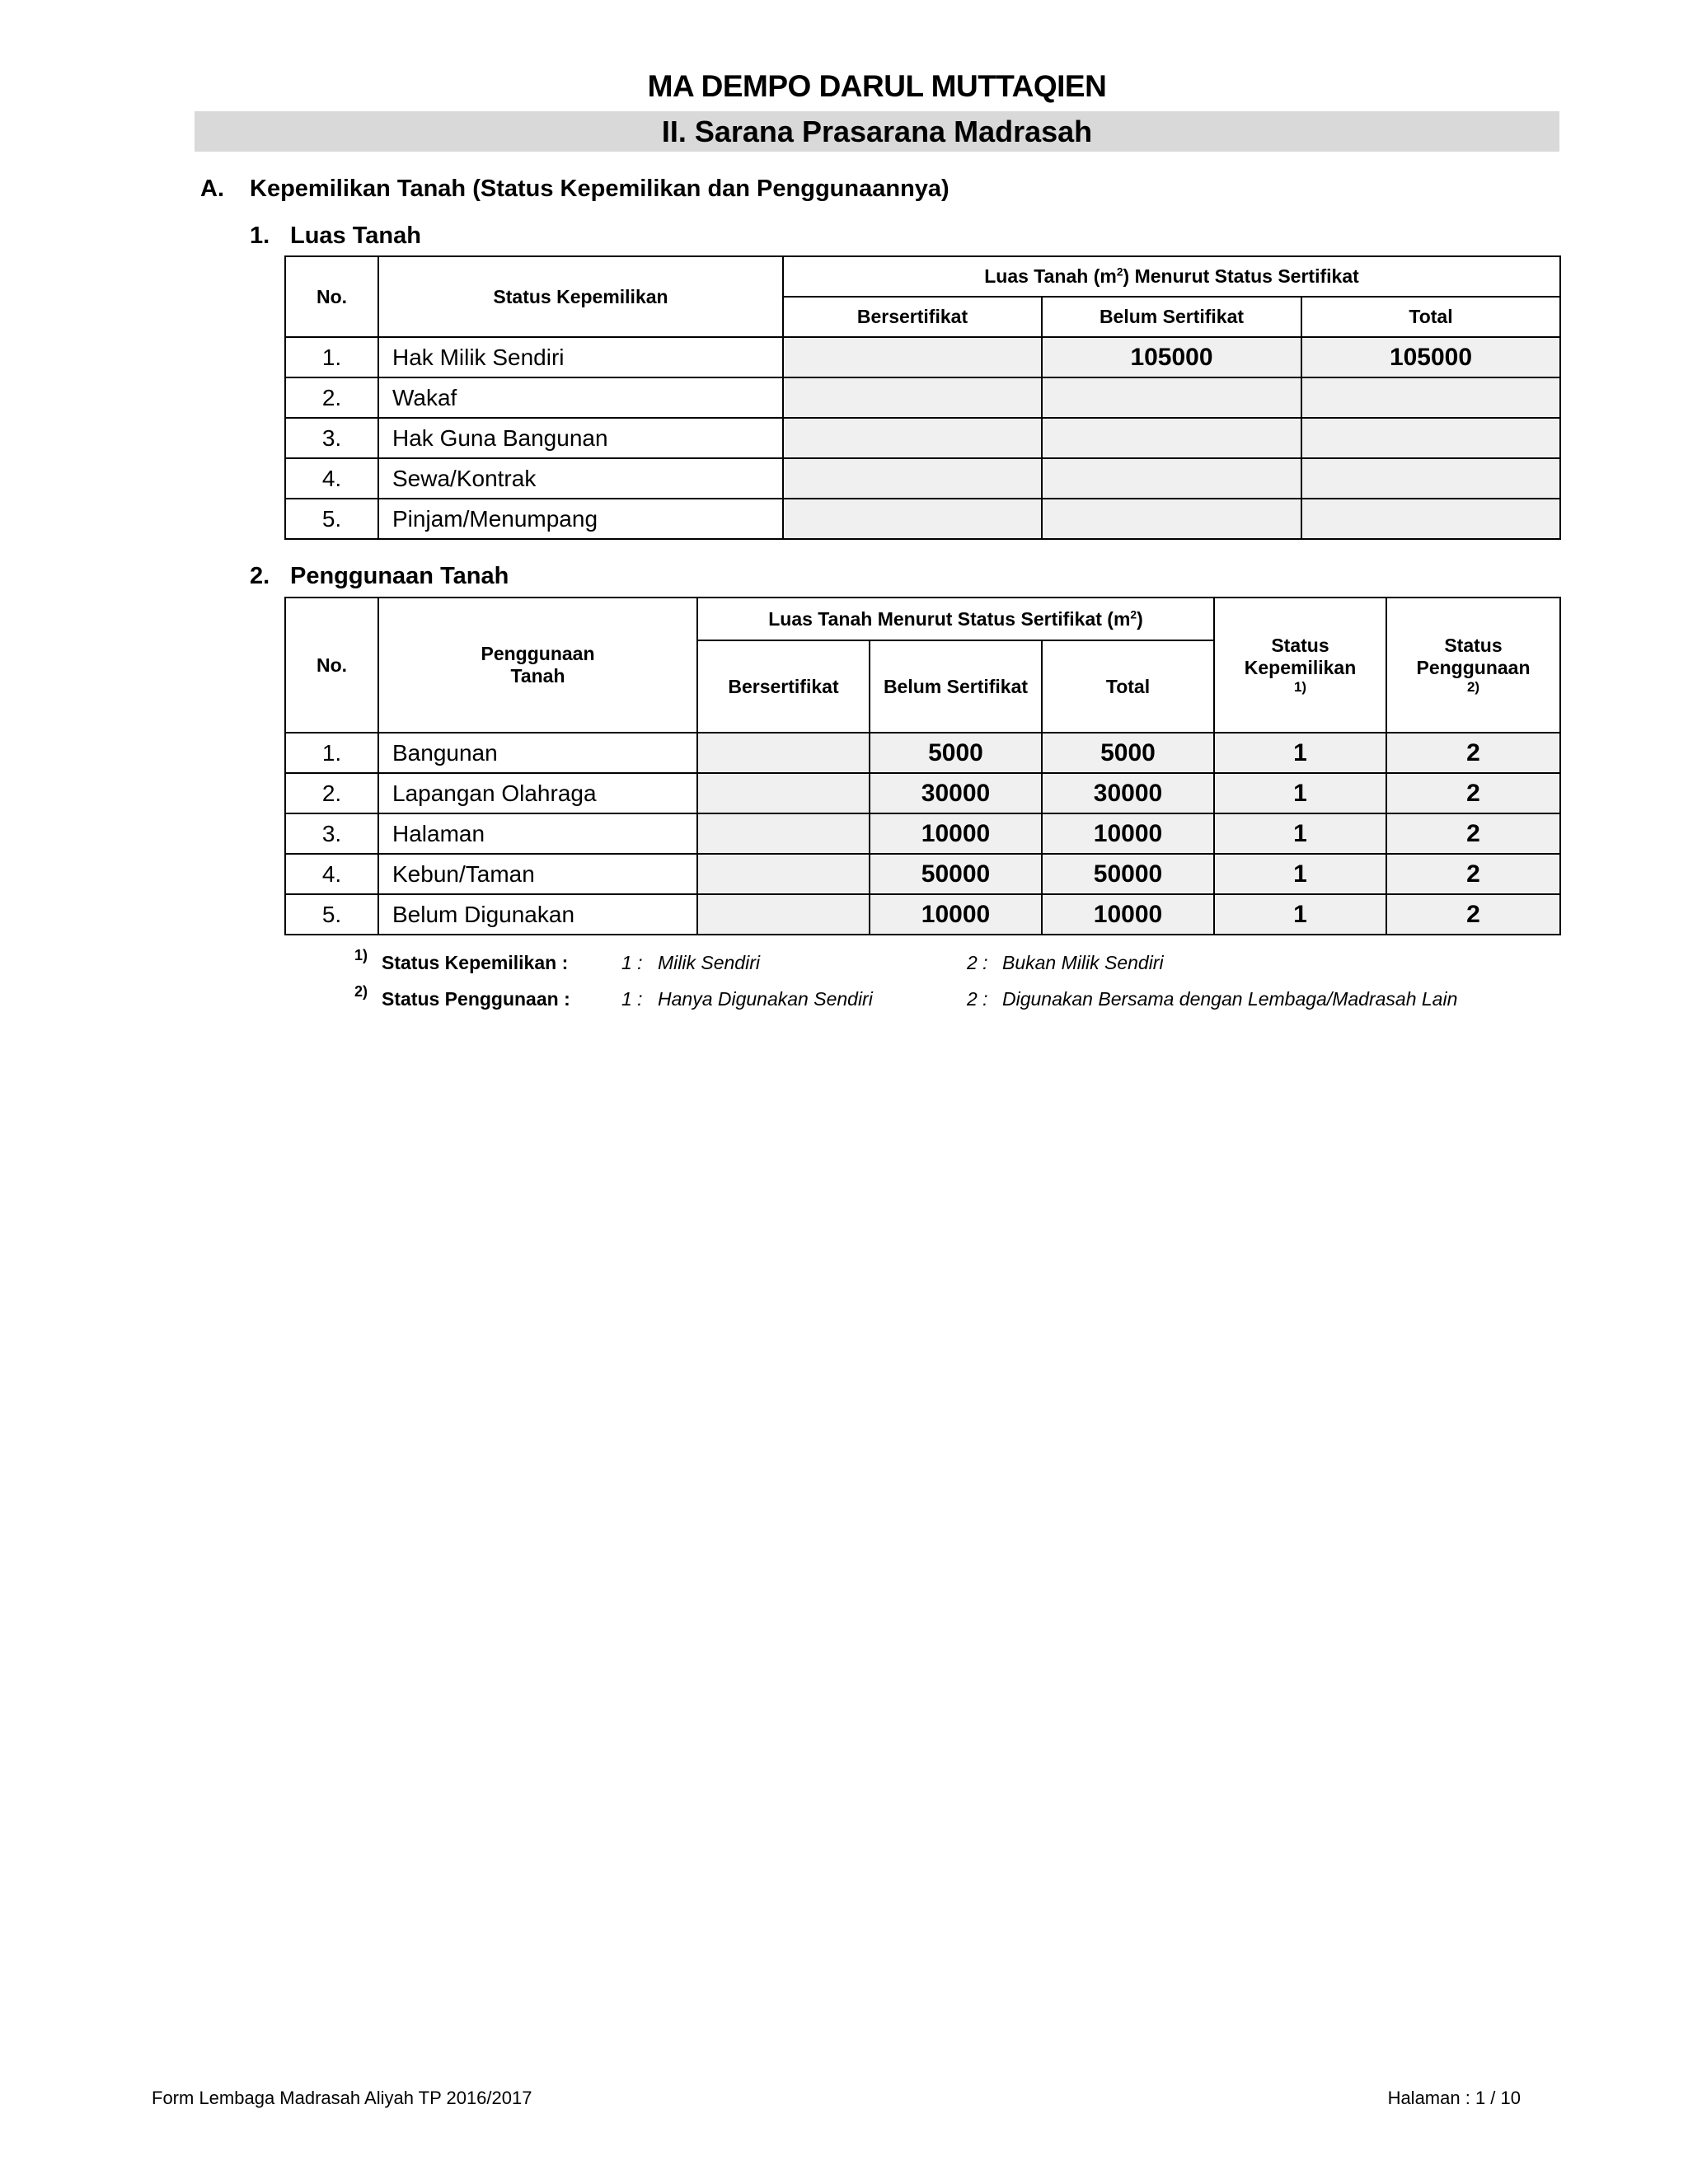  I want to click on total-value: 50000, so click(1128, 874).